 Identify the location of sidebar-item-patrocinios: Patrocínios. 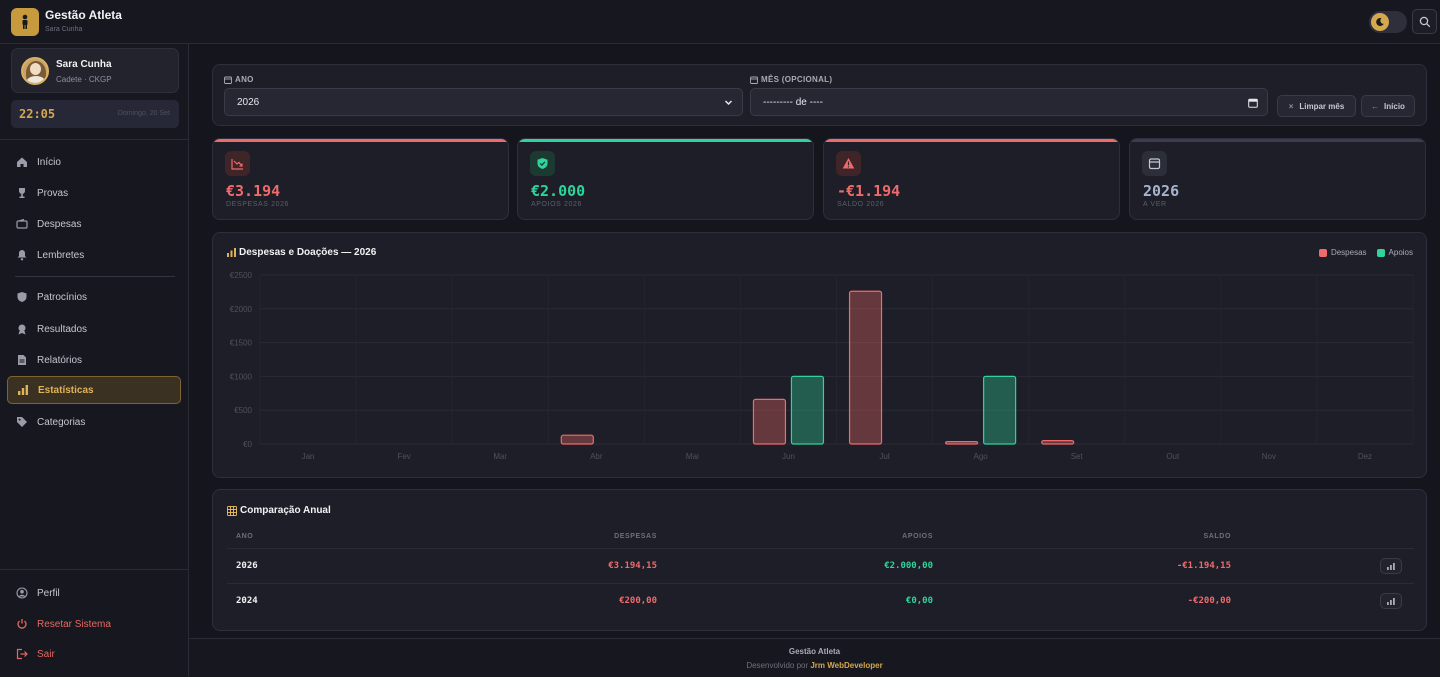
(94, 297).